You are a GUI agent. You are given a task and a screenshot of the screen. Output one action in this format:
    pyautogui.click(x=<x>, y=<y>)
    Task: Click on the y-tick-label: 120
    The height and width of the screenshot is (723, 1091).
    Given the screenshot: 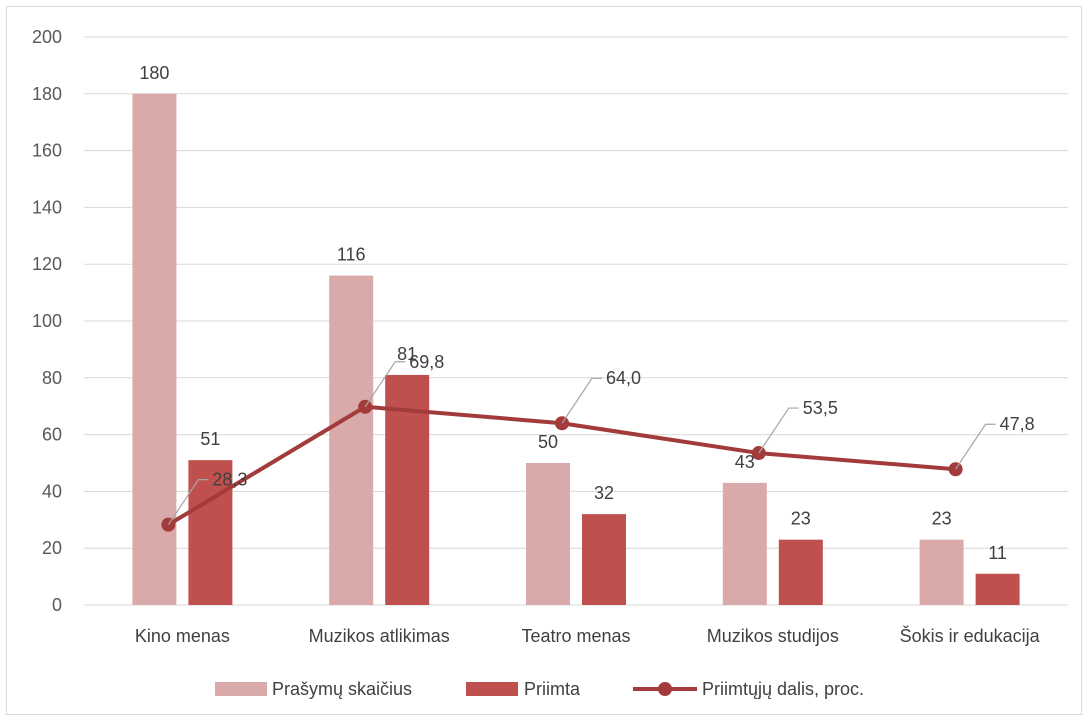 What is the action you would take?
    pyautogui.click(x=47, y=264)
    